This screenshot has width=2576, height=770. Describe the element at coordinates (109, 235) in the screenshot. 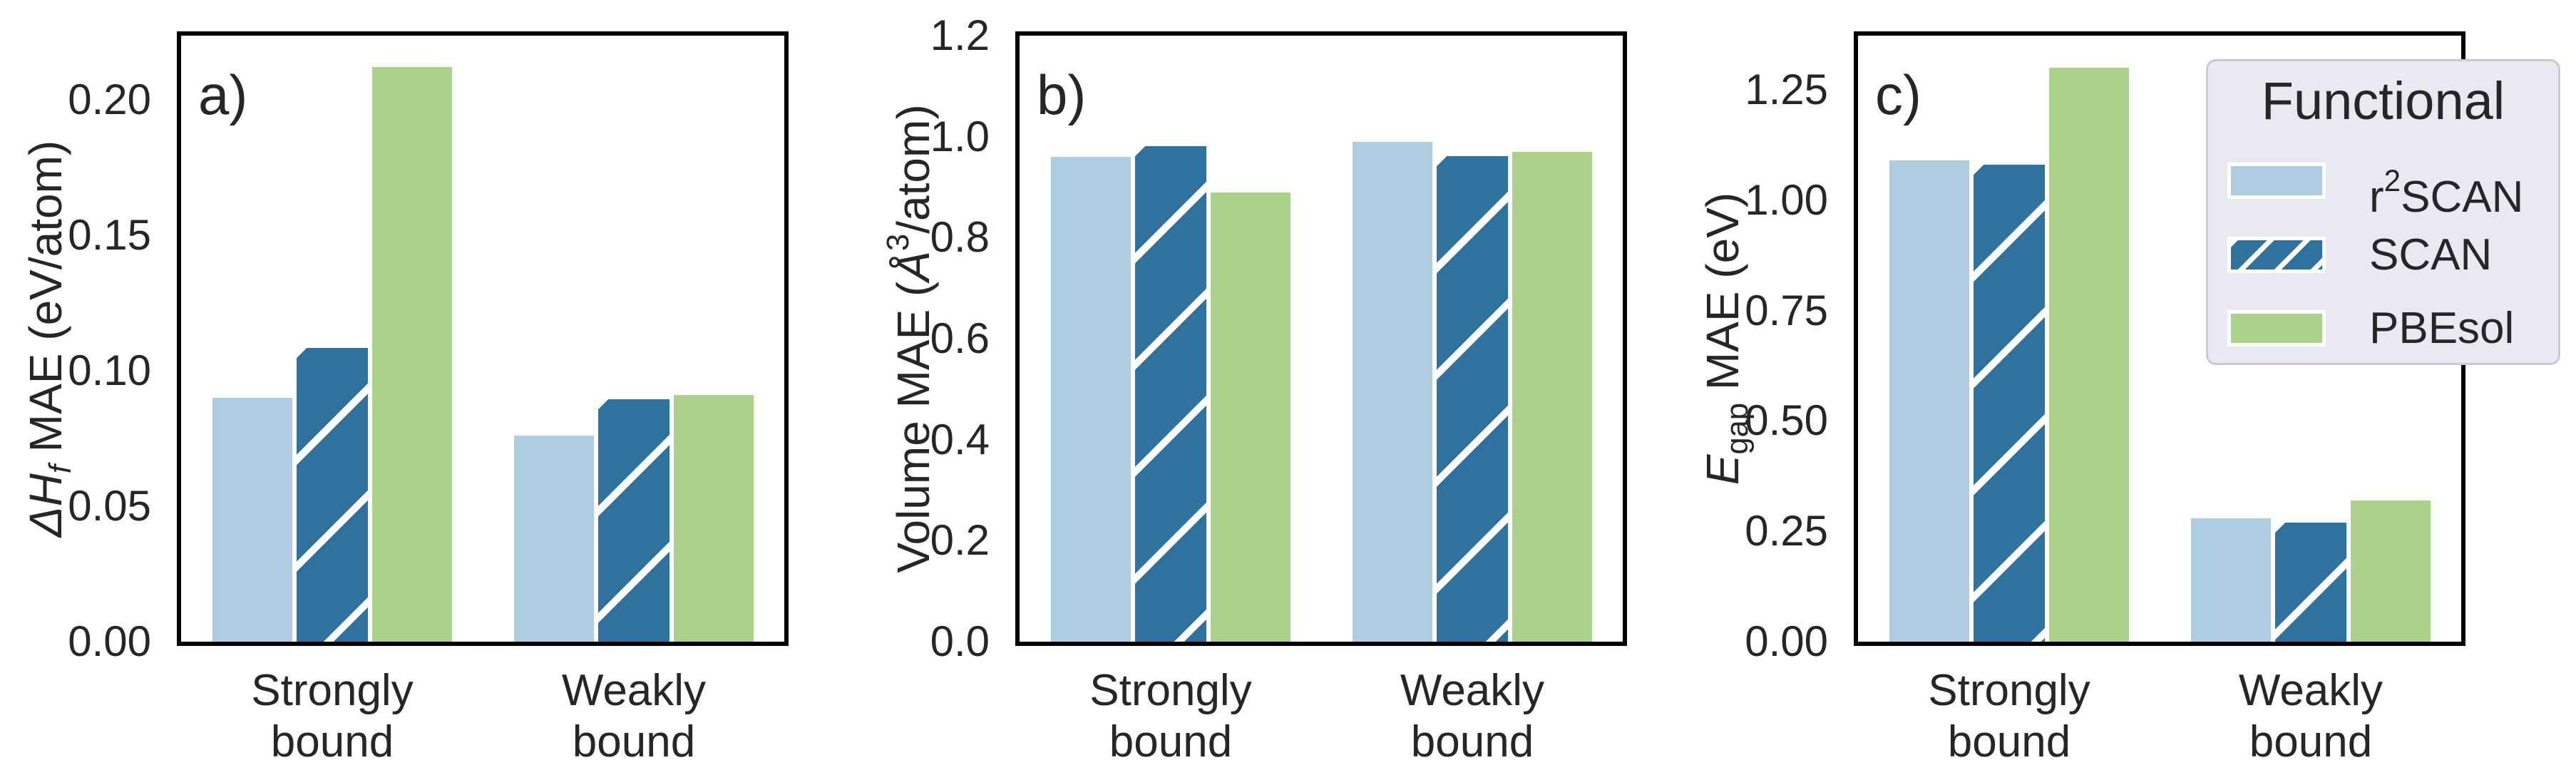

I see `y-tick-label: 0.15` at that location.